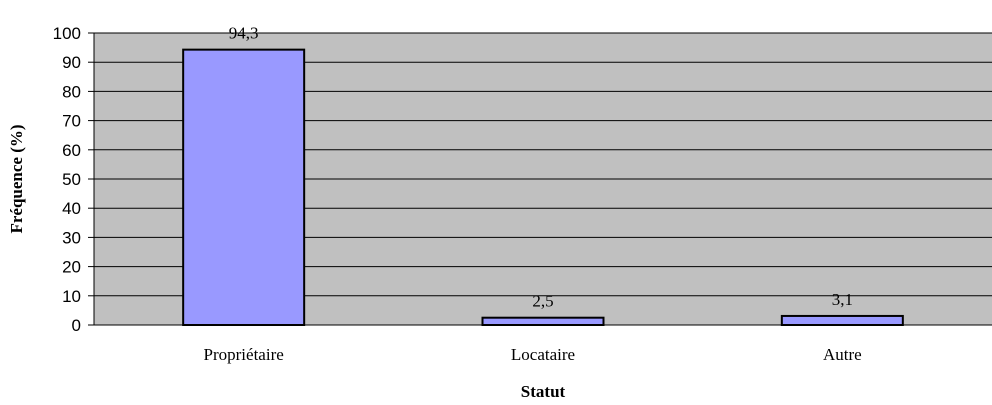 Image resolution: width=992 pixels, height=405 pixels. I want to click on y-tick-label: 0, so click(76, 325).